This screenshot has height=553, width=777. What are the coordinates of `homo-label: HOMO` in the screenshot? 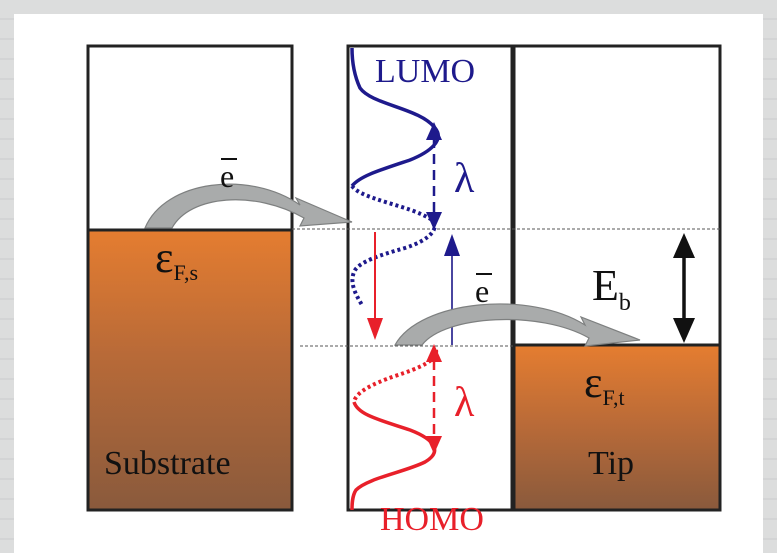 It's located at (432, 519).